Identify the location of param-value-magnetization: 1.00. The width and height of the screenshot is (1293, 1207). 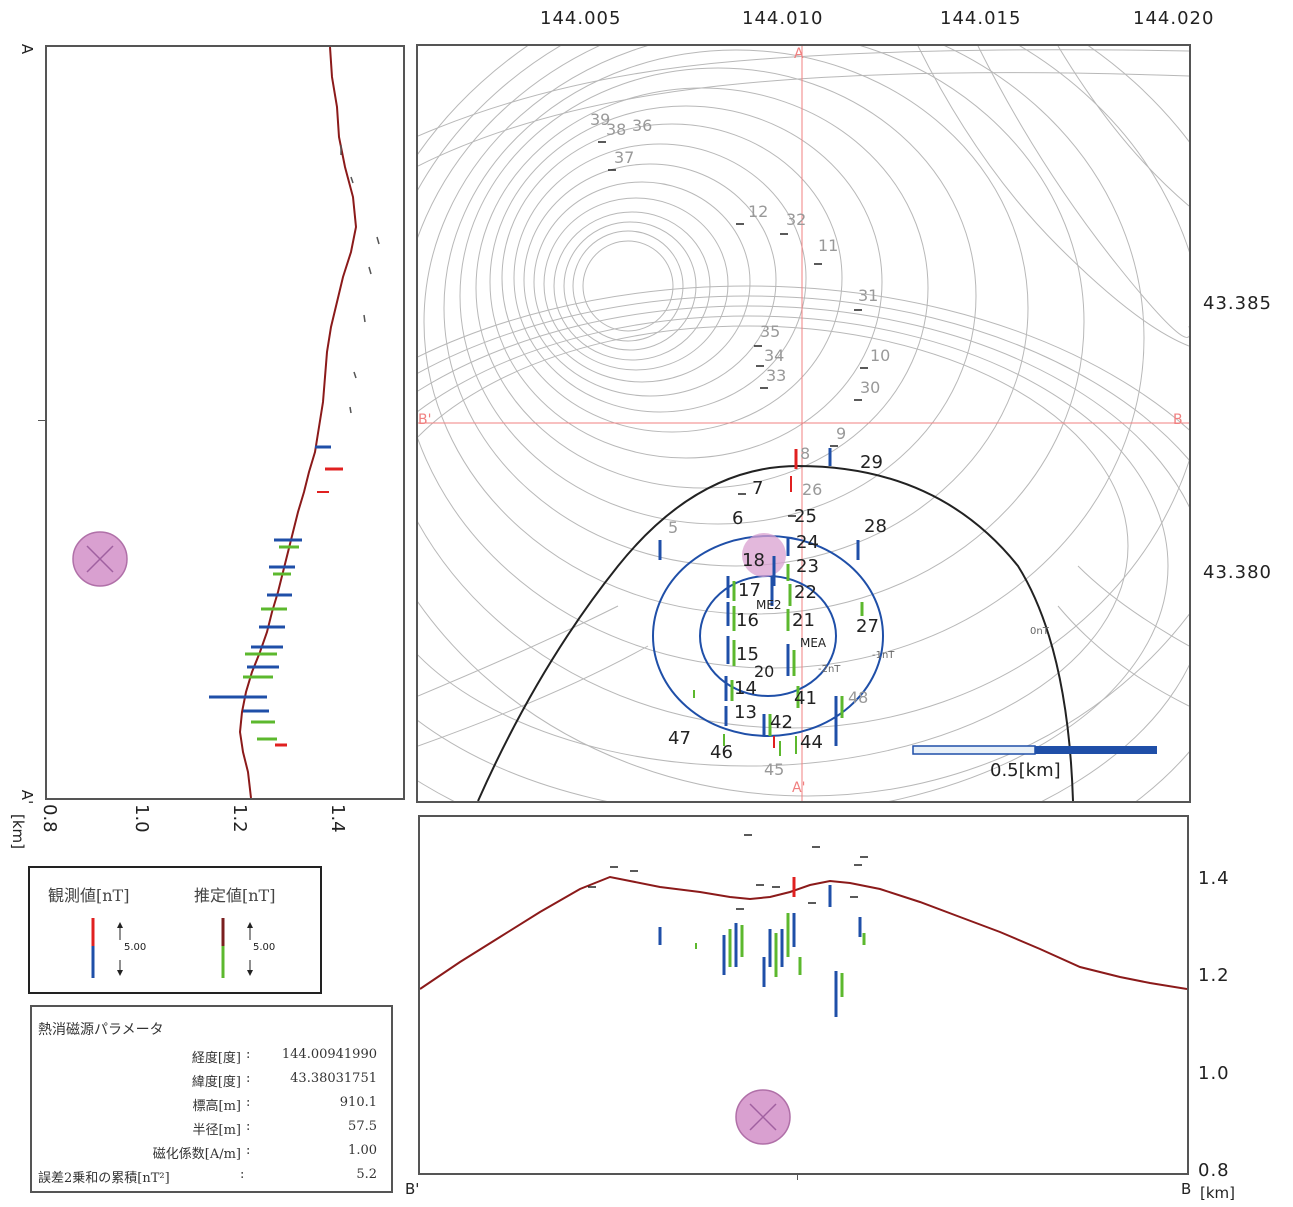
(362, 1150).